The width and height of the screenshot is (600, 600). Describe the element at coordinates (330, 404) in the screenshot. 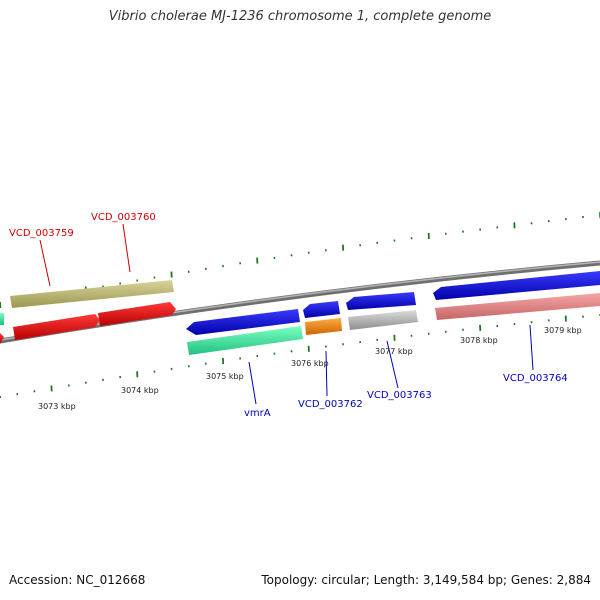

I see `label-vcd-003762: VCD_003762` at that location.